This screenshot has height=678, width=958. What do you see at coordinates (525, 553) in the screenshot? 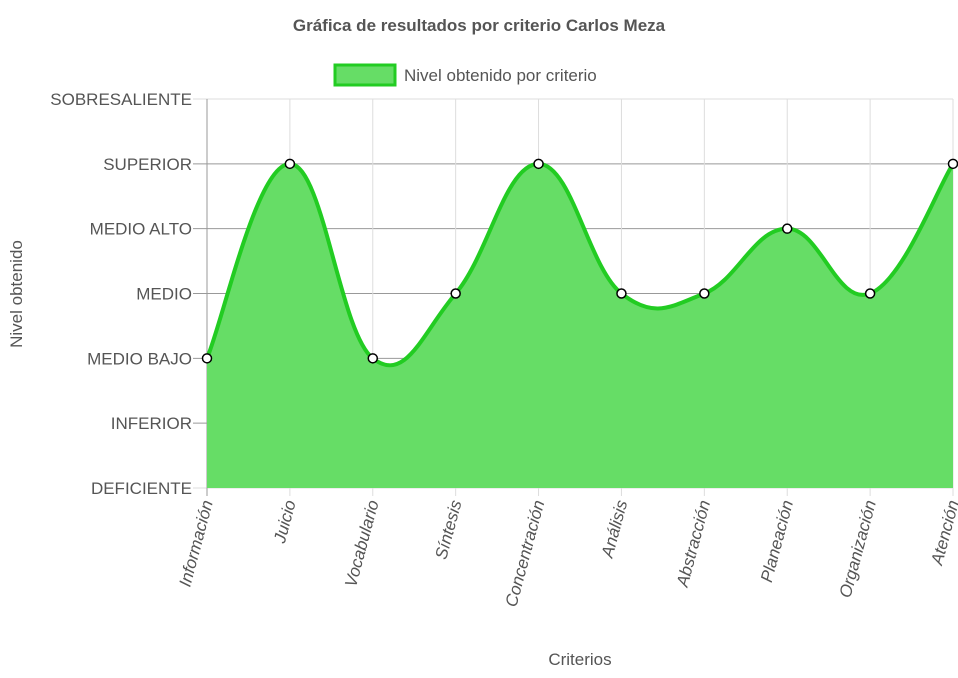
I see `x-tick-label: Concentración` at bounding box center [525, 553].